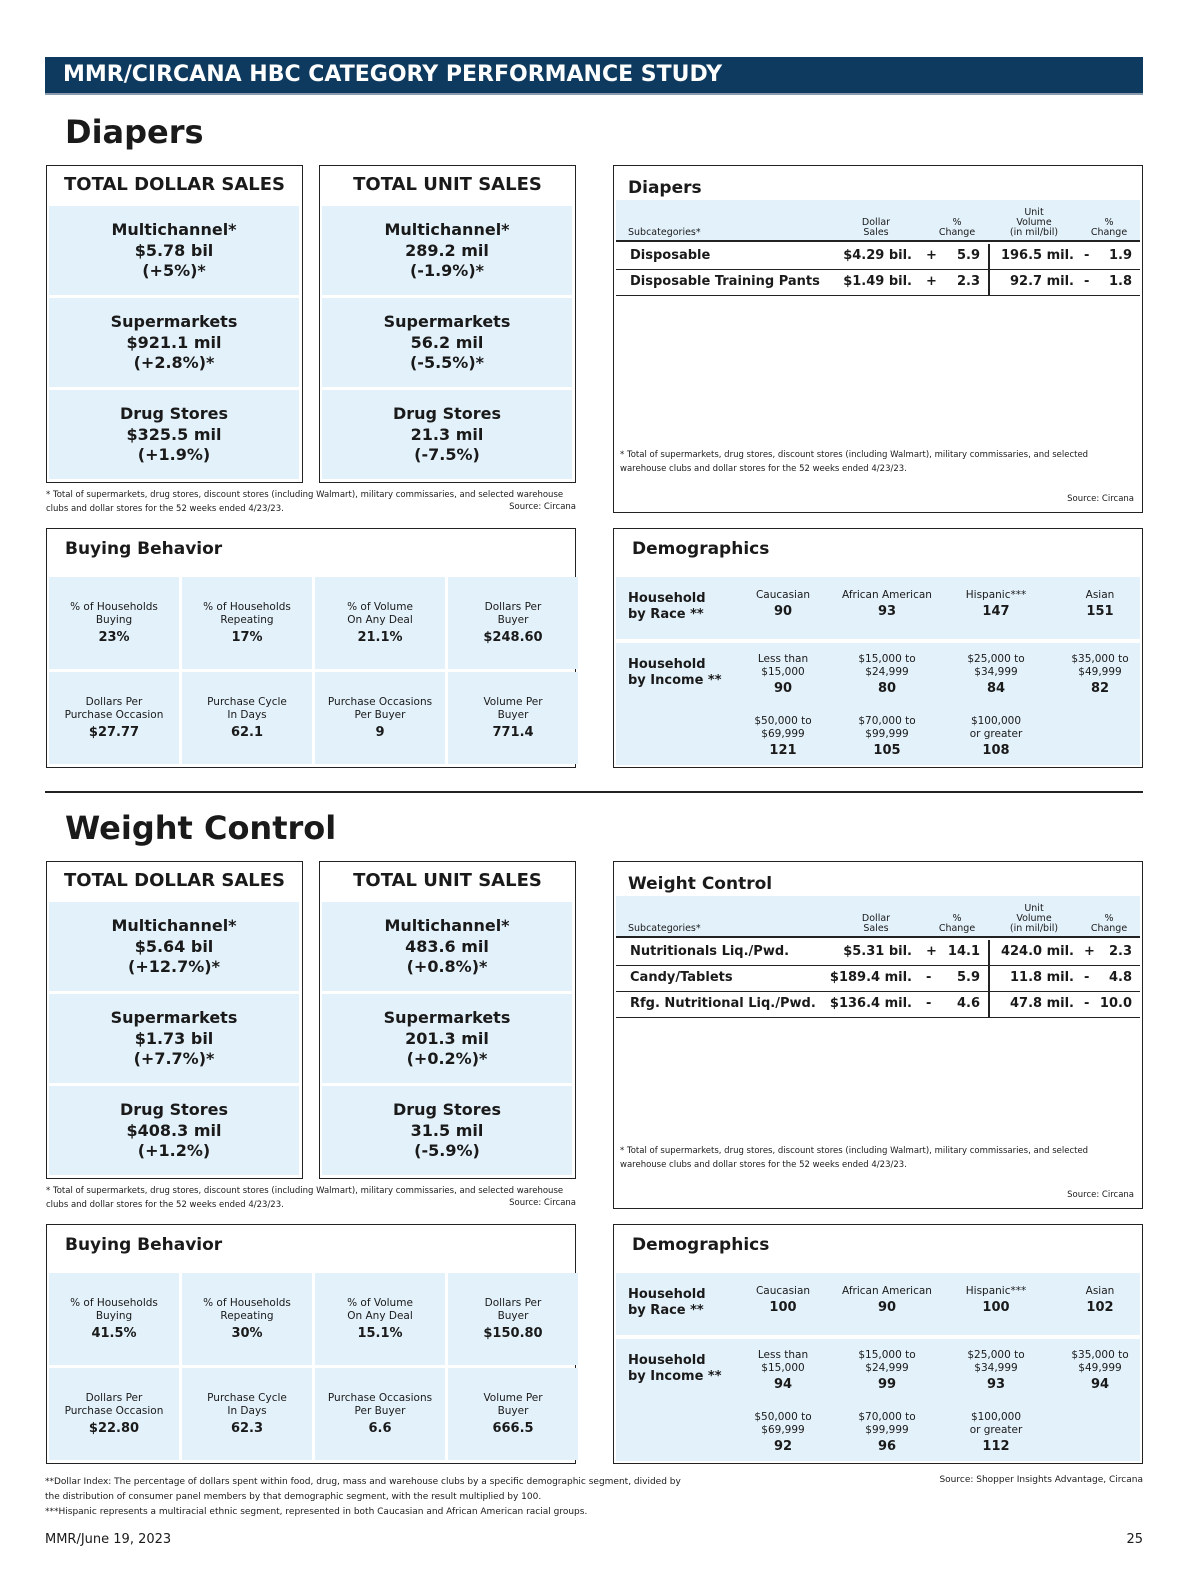 This screenshot has width=1200, height=1582. I want to click on divider, so click(594, 792).